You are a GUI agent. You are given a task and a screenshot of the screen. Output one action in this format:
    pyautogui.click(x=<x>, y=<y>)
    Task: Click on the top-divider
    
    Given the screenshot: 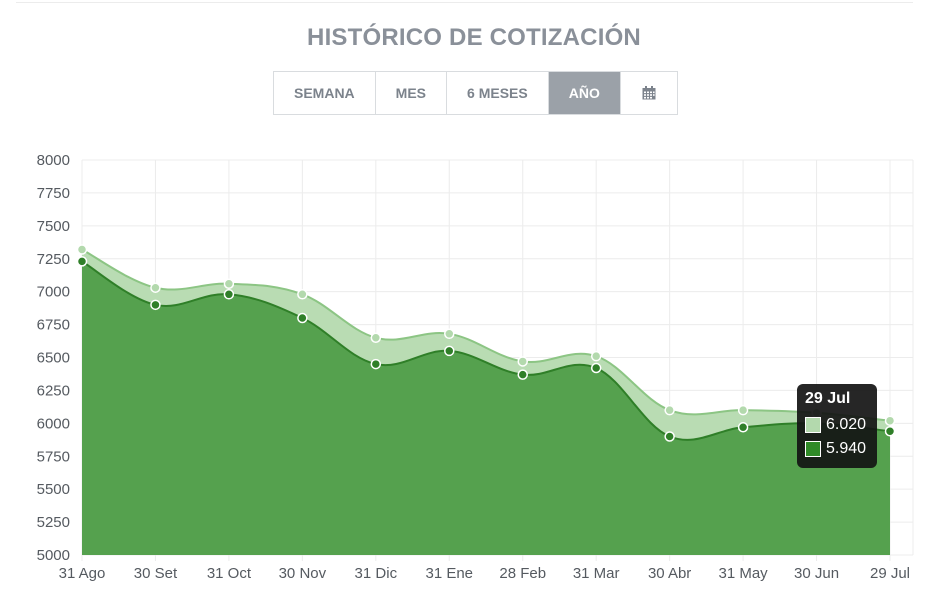 What is the action you would take?
    pyautogui.click(x=464, y=2)
    